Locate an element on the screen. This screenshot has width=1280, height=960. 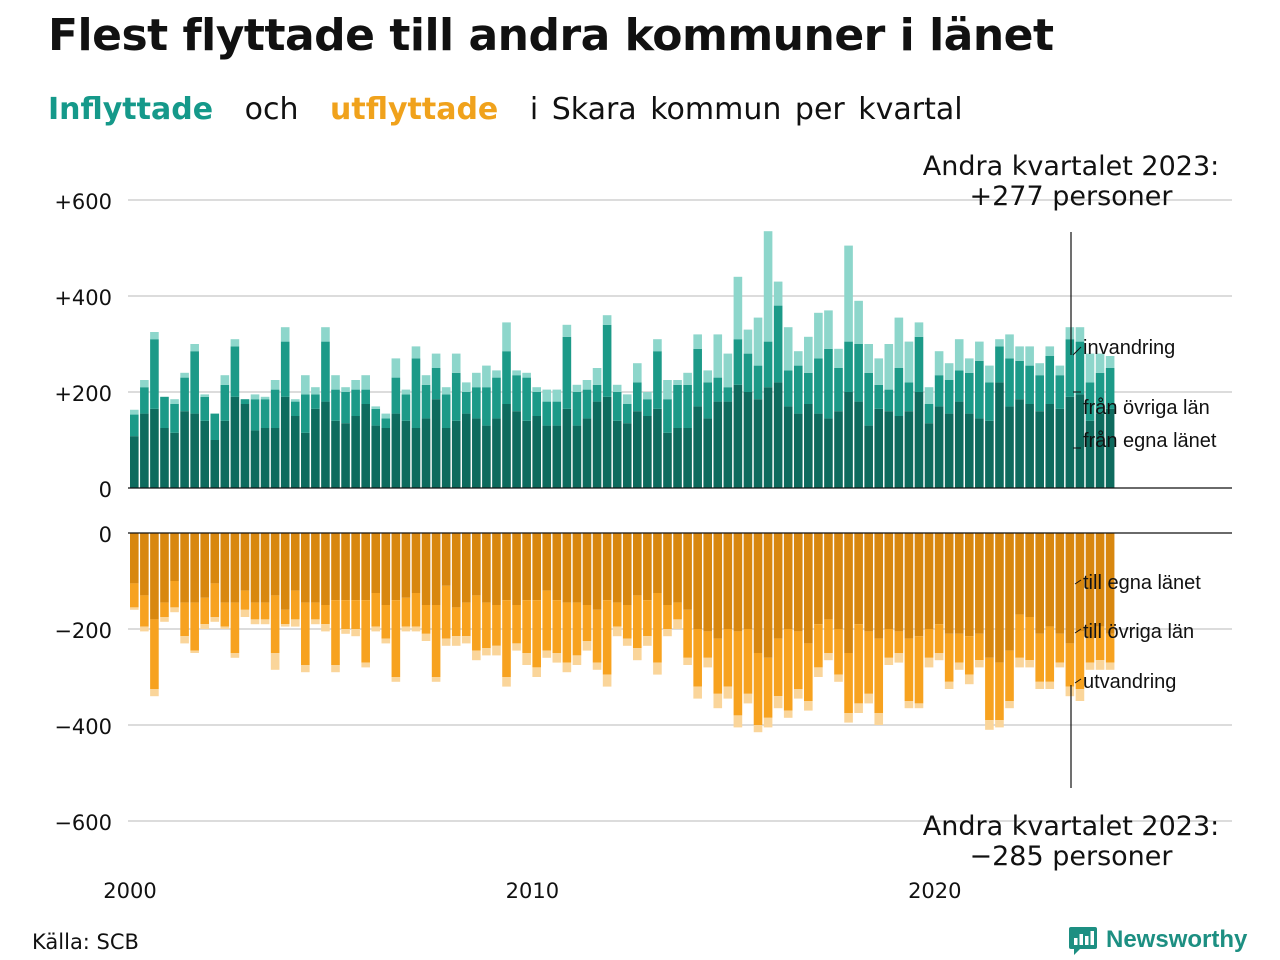
annotation-bottom-line: −285 personer is located at coordinates (1071, 856).